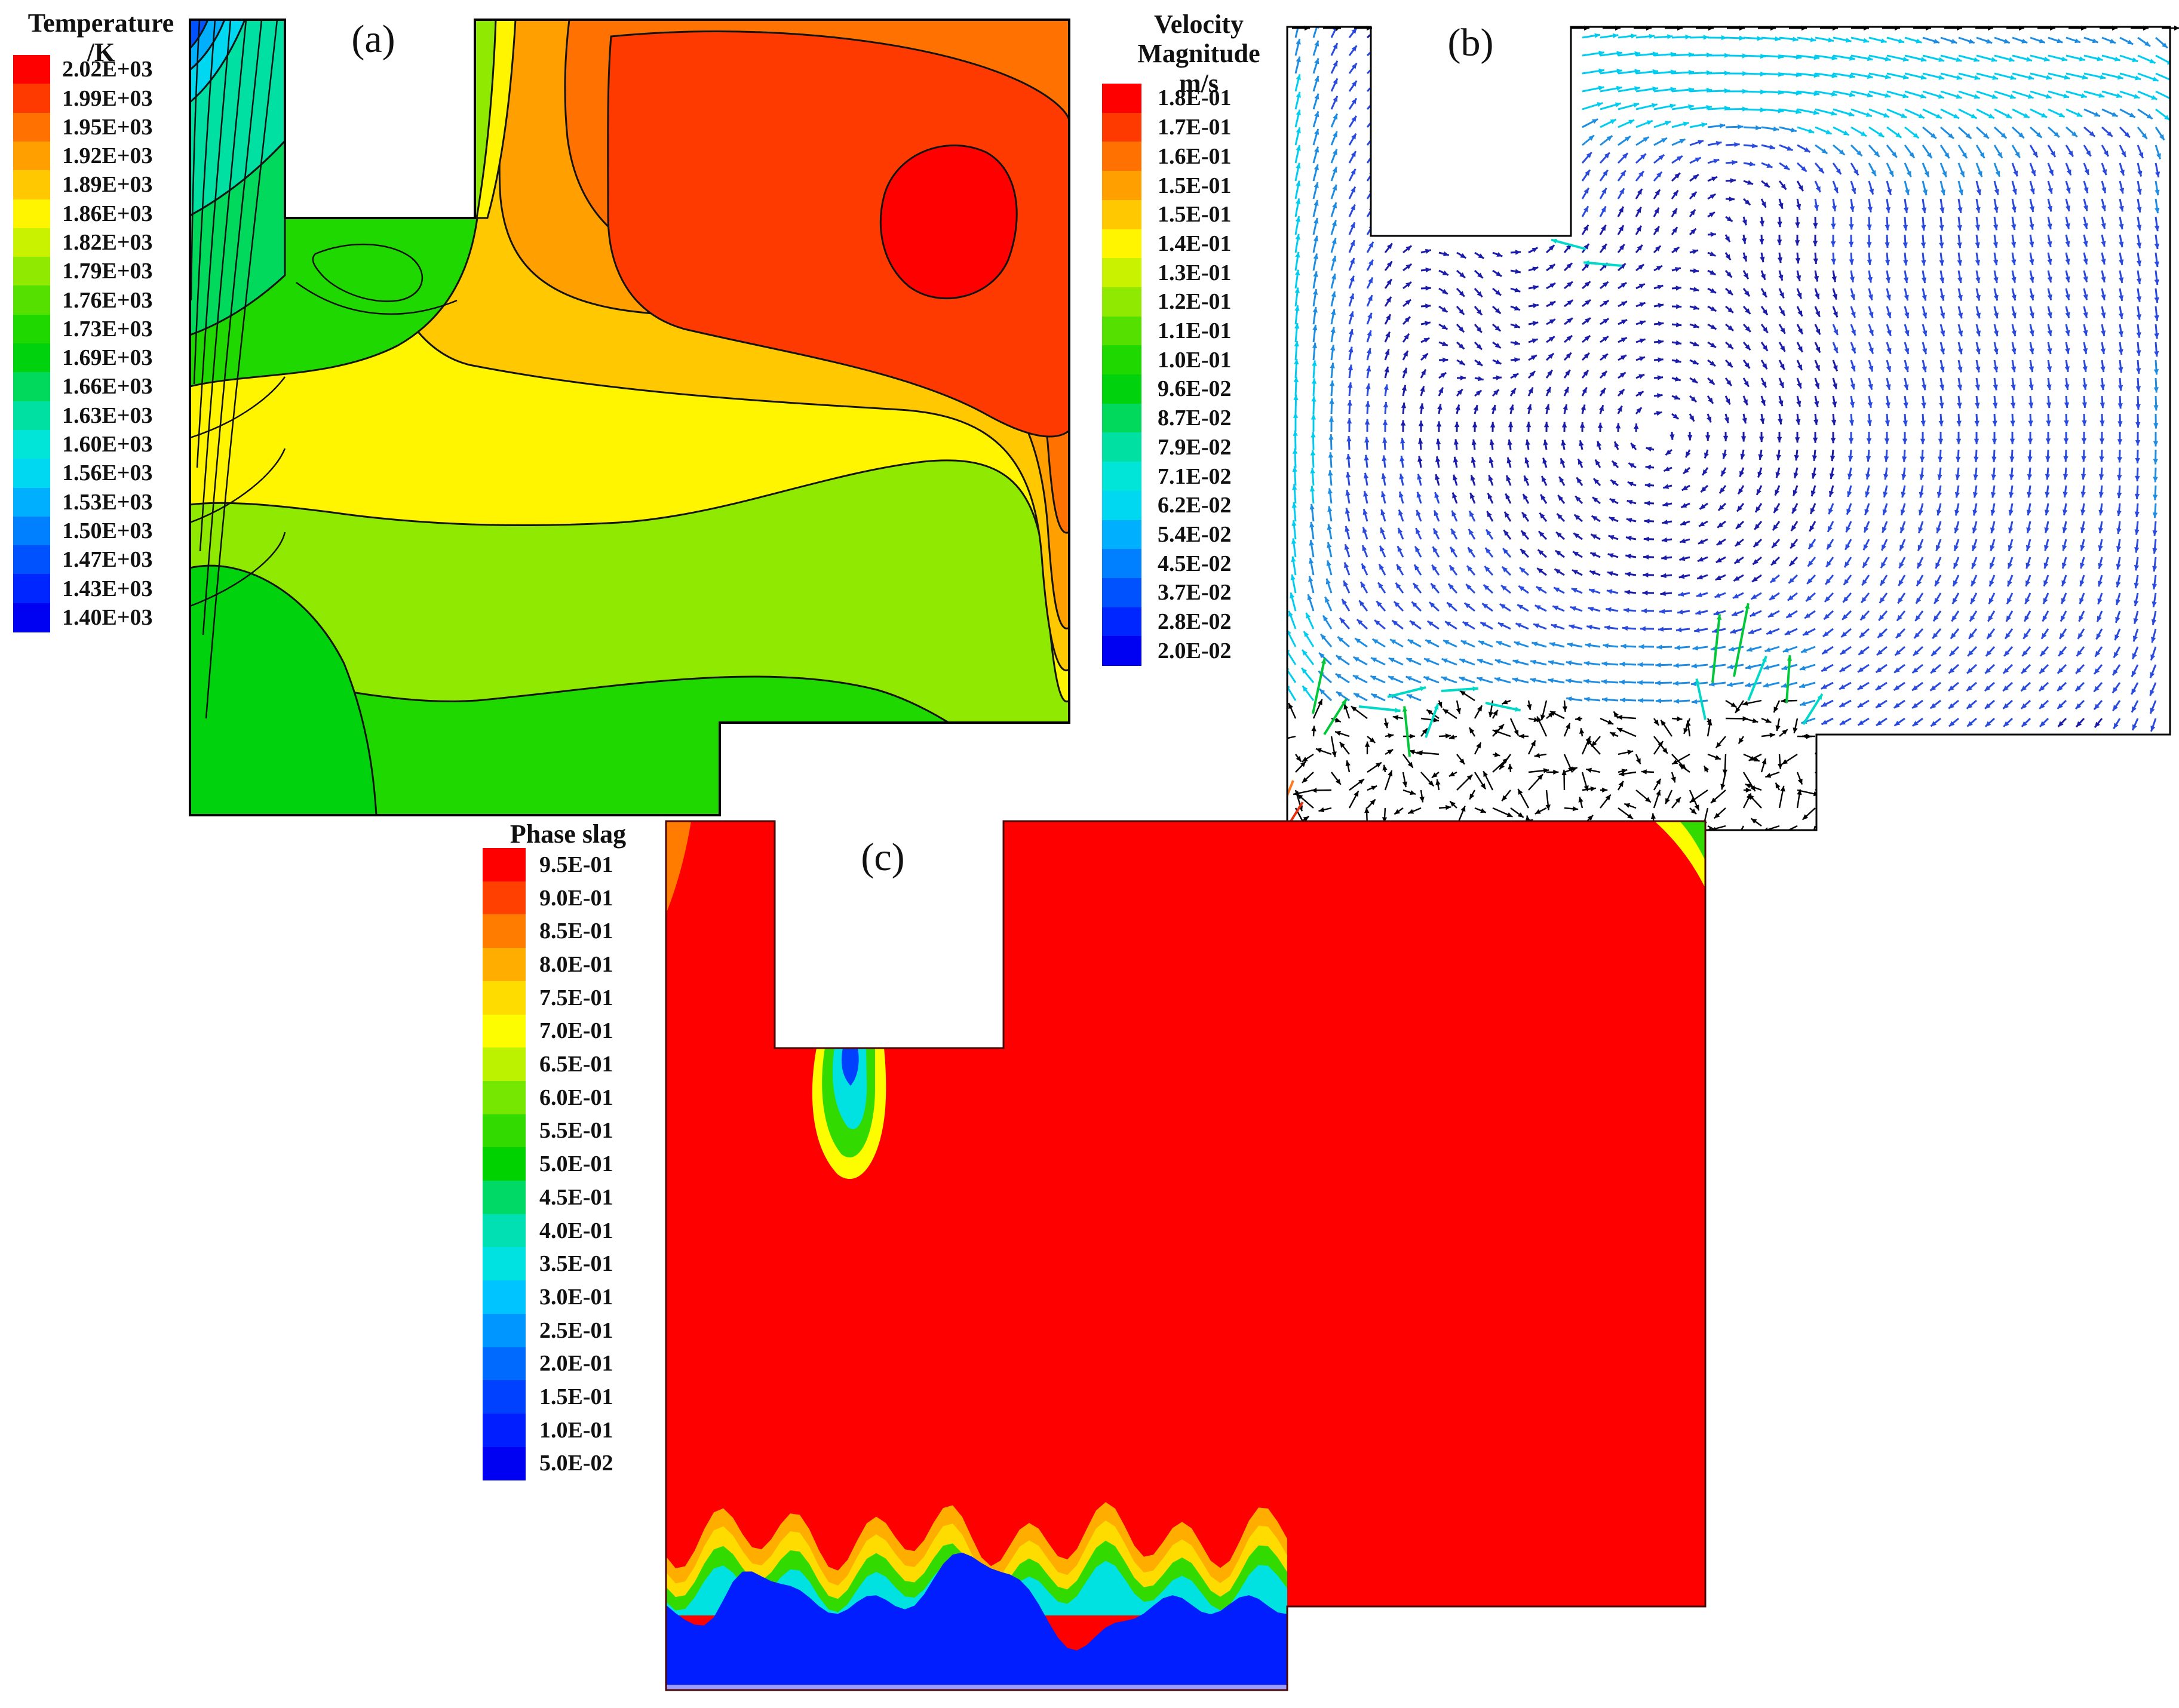 This screenshot has height=1708, width=2179. Describe the element at coordinates (1195, 506) in the screenshot. I see `legend-level-b-14: 6.2E-02` at that location.